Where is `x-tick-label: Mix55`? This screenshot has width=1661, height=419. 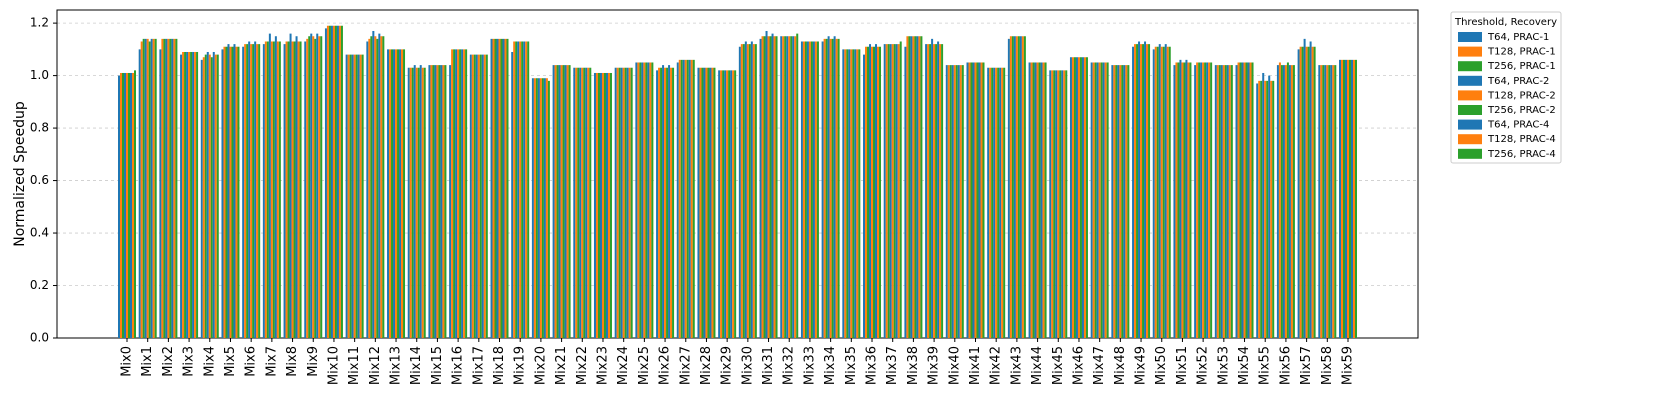
x-tick-label: Mix55 is located at coordinates (1265, 365).